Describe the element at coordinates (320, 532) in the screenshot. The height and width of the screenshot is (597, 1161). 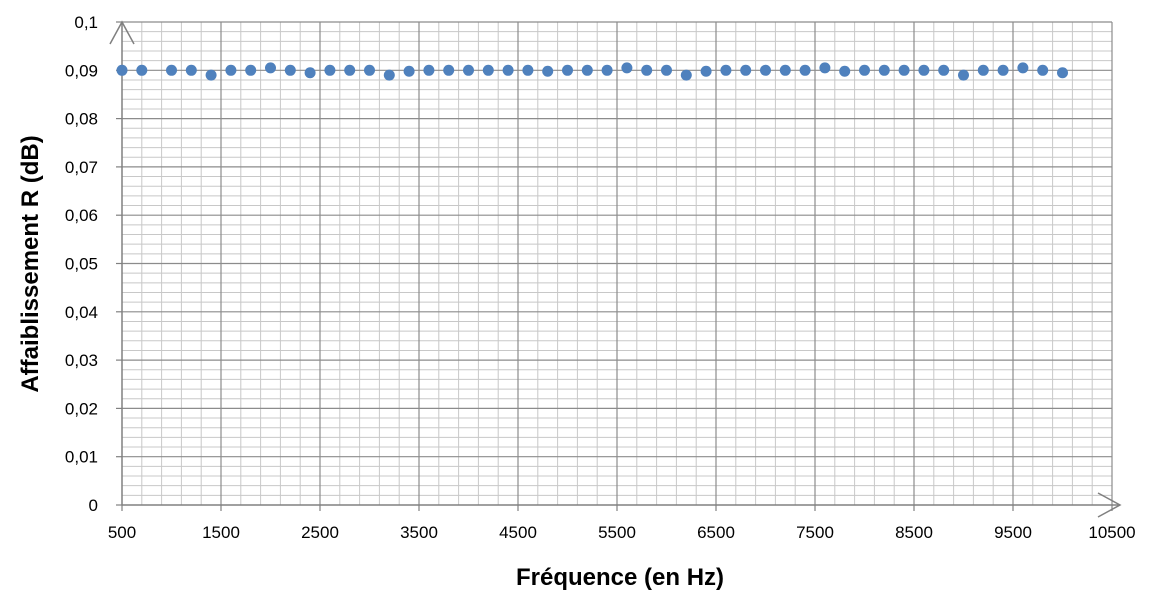
I see `x-tick-label: 2500` at that location.